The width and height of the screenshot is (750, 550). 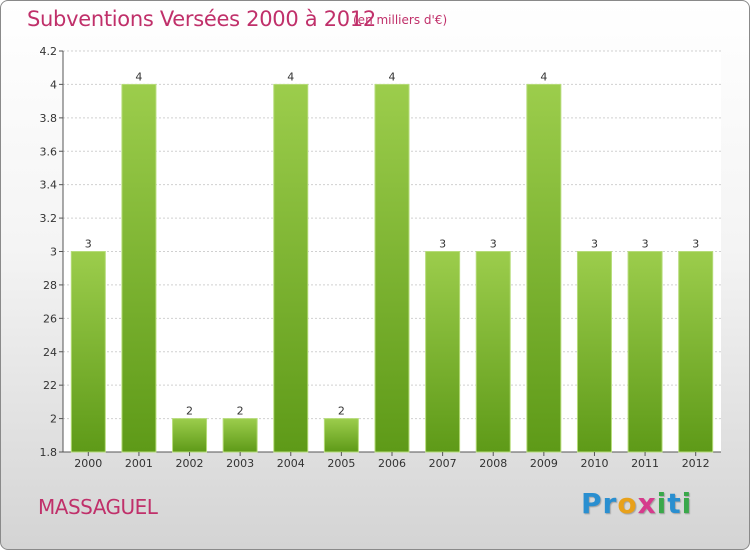 What do you see at coordinates (647, 503) in the screenshot?
I see `logo-part: x` at bounding box center [647, 503].